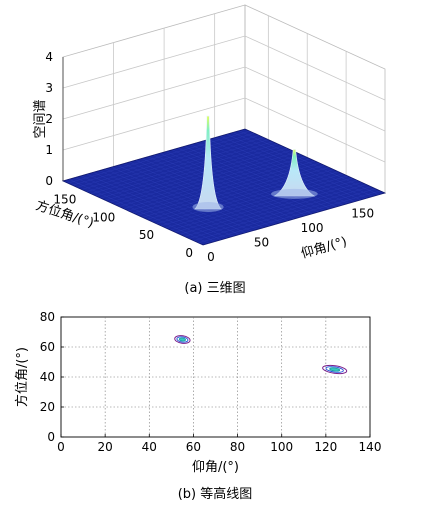 This screenshot has height=508, width=430. I want to click on x-tick-label: 150, so click(362, 214).